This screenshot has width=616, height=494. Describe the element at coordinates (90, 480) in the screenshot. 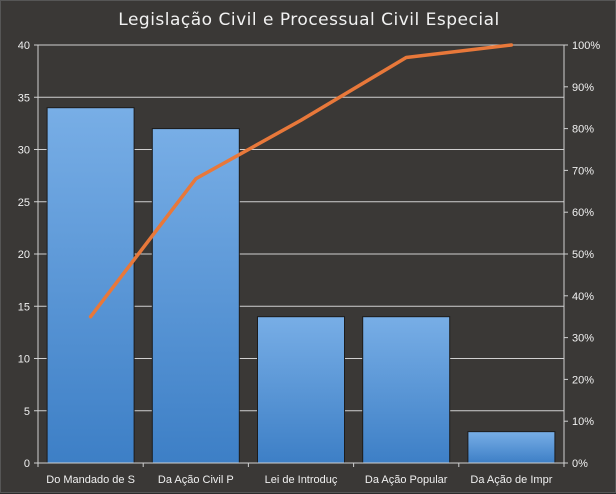

I see `x-axis-tick-label: Do Mandado de S` at that location.